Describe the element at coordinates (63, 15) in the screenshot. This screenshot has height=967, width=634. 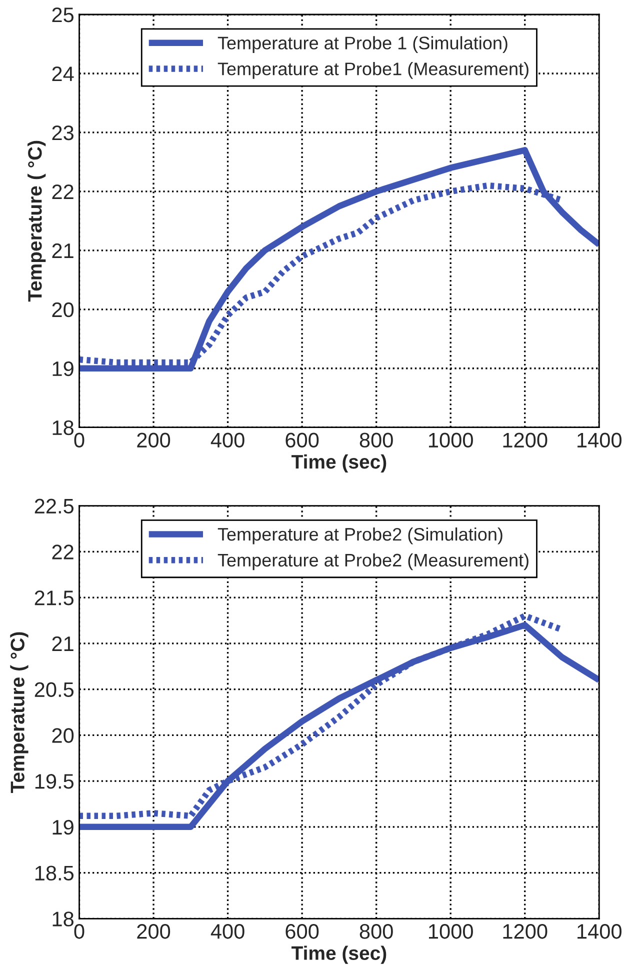
I see `y-tick-label: 25` at that location.